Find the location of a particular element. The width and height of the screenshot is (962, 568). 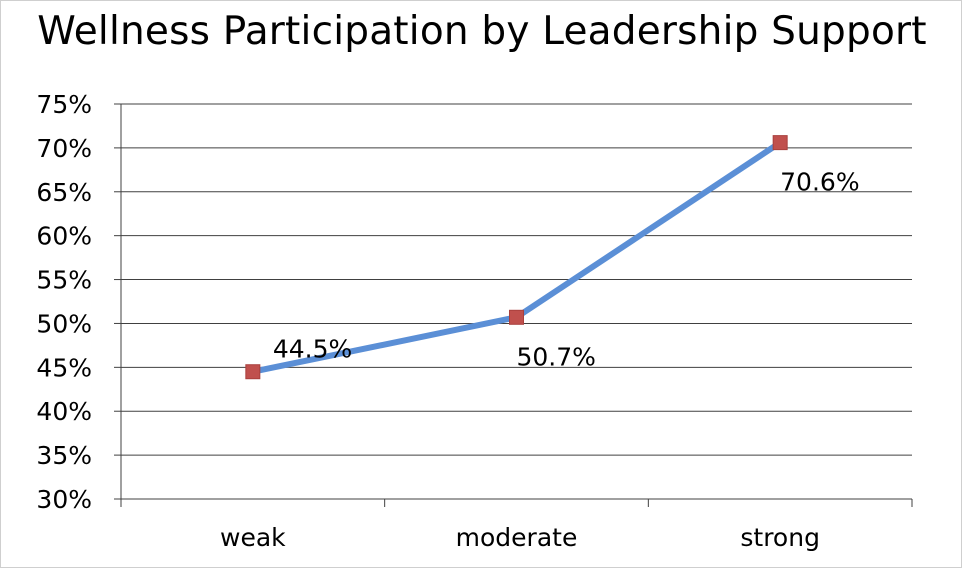

y-tick-labels: 30% 35% 40% 45% 50% 55% 60% 65% 70% 75% is located at coordinates (64, 302).